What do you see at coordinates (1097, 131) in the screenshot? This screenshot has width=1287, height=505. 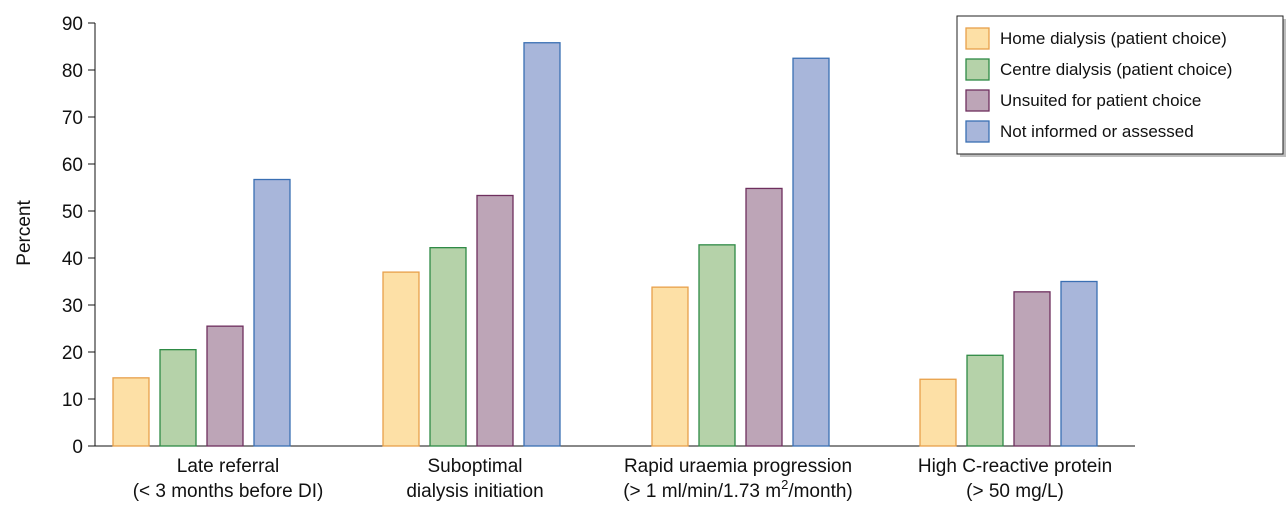 I see `legend-label: Not informed or assessed` at bounding box center [1097, 131].